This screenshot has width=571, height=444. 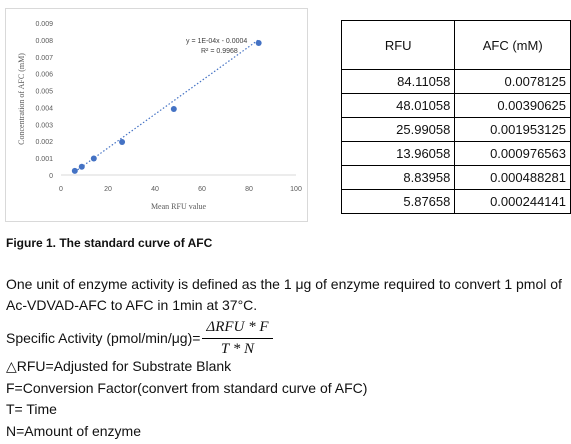 I want to click on formula-denominator: T * N, so click(x=237, y=348).